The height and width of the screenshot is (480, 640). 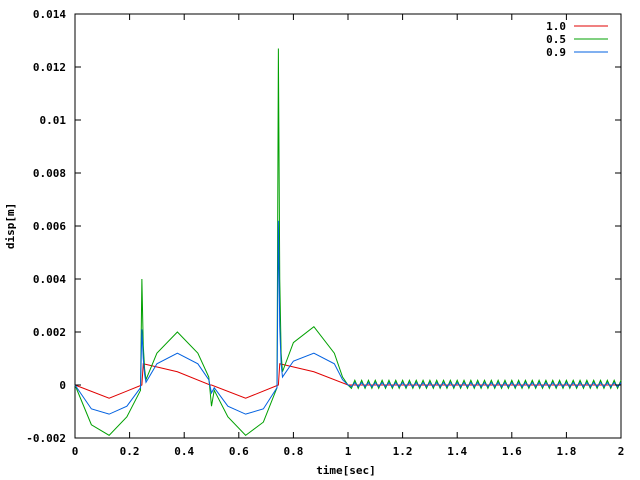 What do you see at coordinates (62, 385) in the screenshot?
I see `y-tick-label: 0` at bounding box center [62, 385].